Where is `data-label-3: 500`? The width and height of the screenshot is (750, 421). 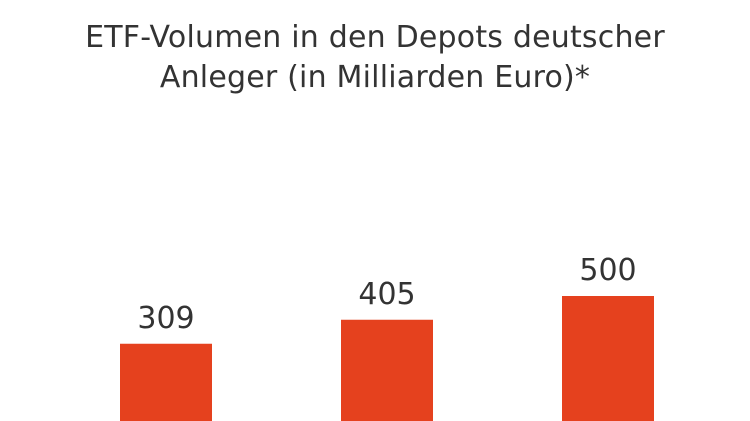 data-label-3: 500 is located at coordinates (607, 270).